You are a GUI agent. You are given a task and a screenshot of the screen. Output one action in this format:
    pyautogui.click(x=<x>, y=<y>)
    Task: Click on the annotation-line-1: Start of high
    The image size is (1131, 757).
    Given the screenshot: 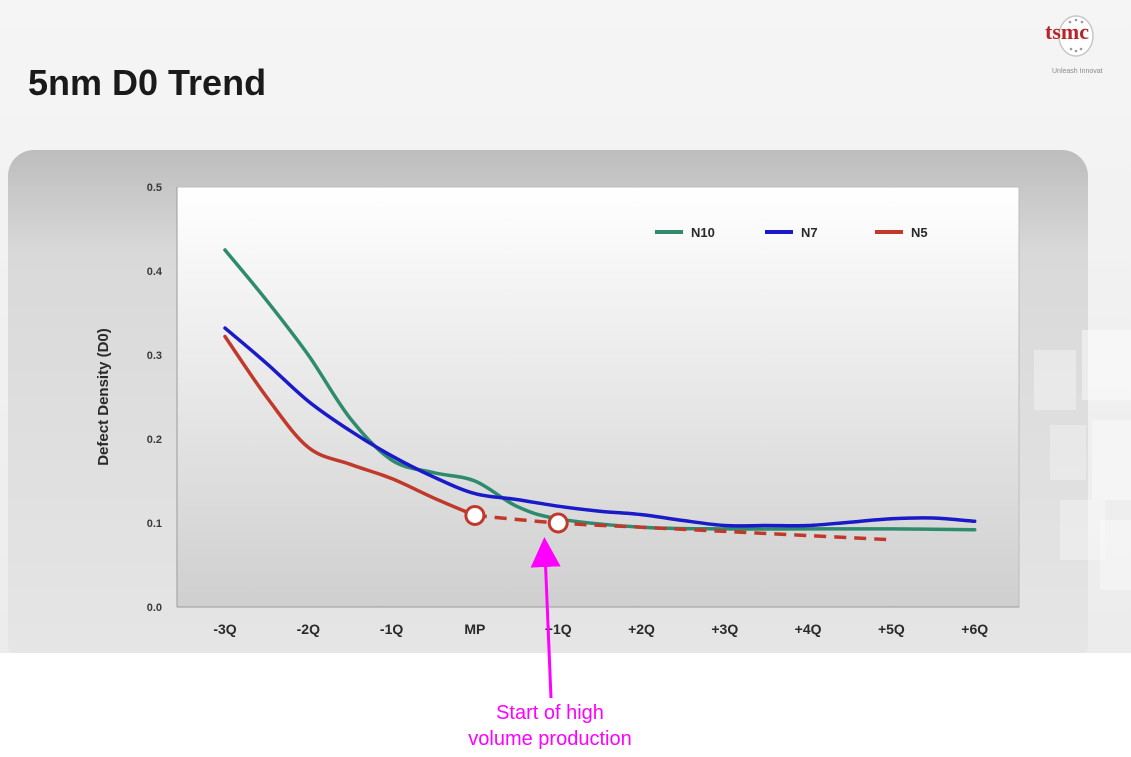 What is the action you would take?
    pyautogui.click(x=550, y=713)
    